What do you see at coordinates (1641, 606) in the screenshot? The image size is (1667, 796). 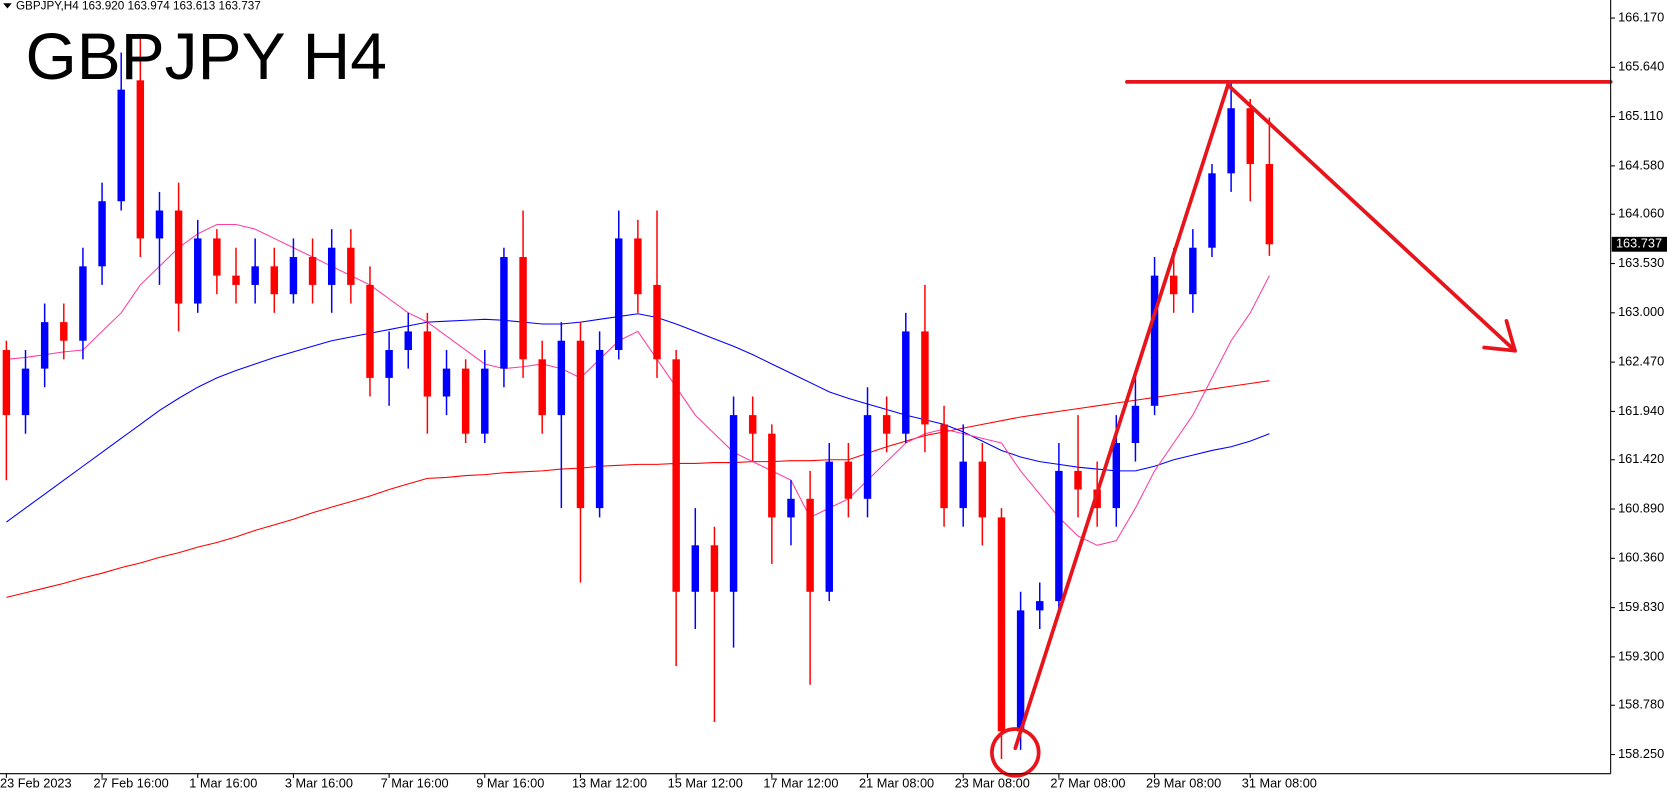 I see `y-tick-label: 159.830` at bounding box center [1641, 606].